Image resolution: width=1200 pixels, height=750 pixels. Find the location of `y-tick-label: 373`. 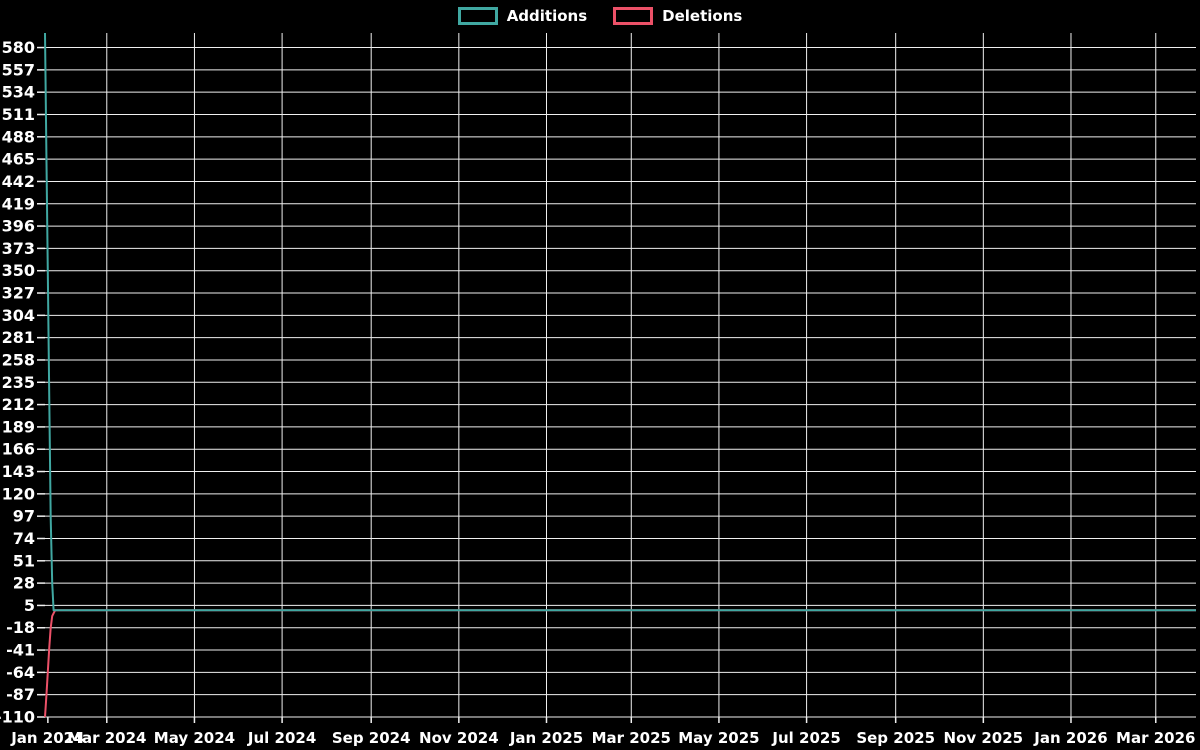

y-tick-label: 373 is located at coordinates (18, 248).